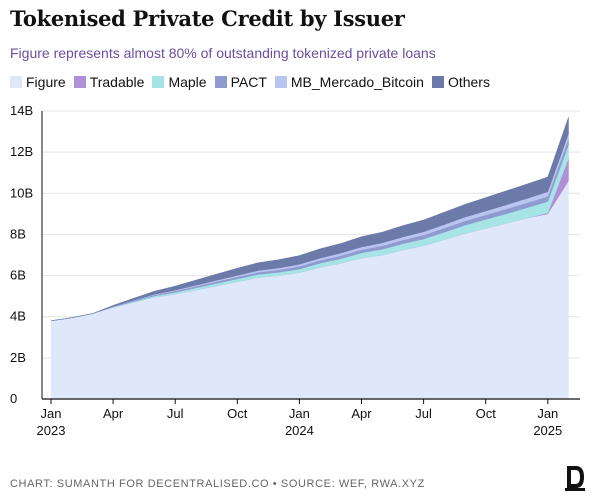 This screenshot has width=600, height=503. What do you see at coordinates (21, 151) in the screenshot?
I see `y-tick-label: 12B` at bounding box center [21, 151].